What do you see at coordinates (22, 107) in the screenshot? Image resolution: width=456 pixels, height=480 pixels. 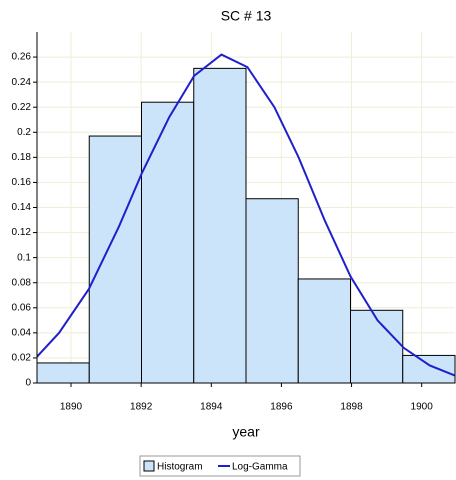 I see `y-tick-label: 0.22` at bounding box center [22, 107].